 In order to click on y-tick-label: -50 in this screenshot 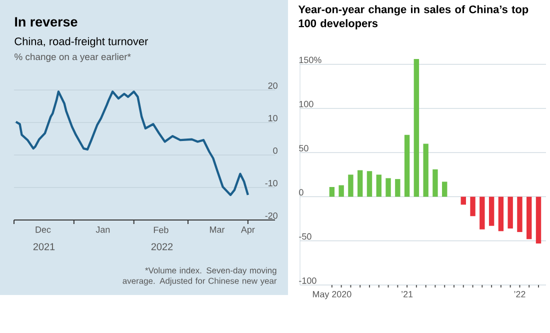, I will do `click(305, 236)`.